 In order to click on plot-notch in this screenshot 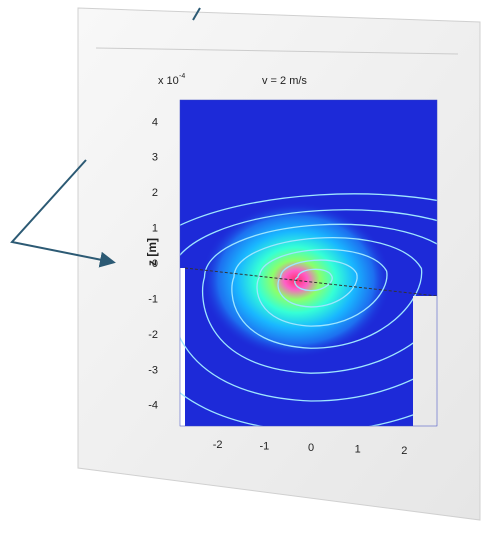, I will do `click(182, 347)`.